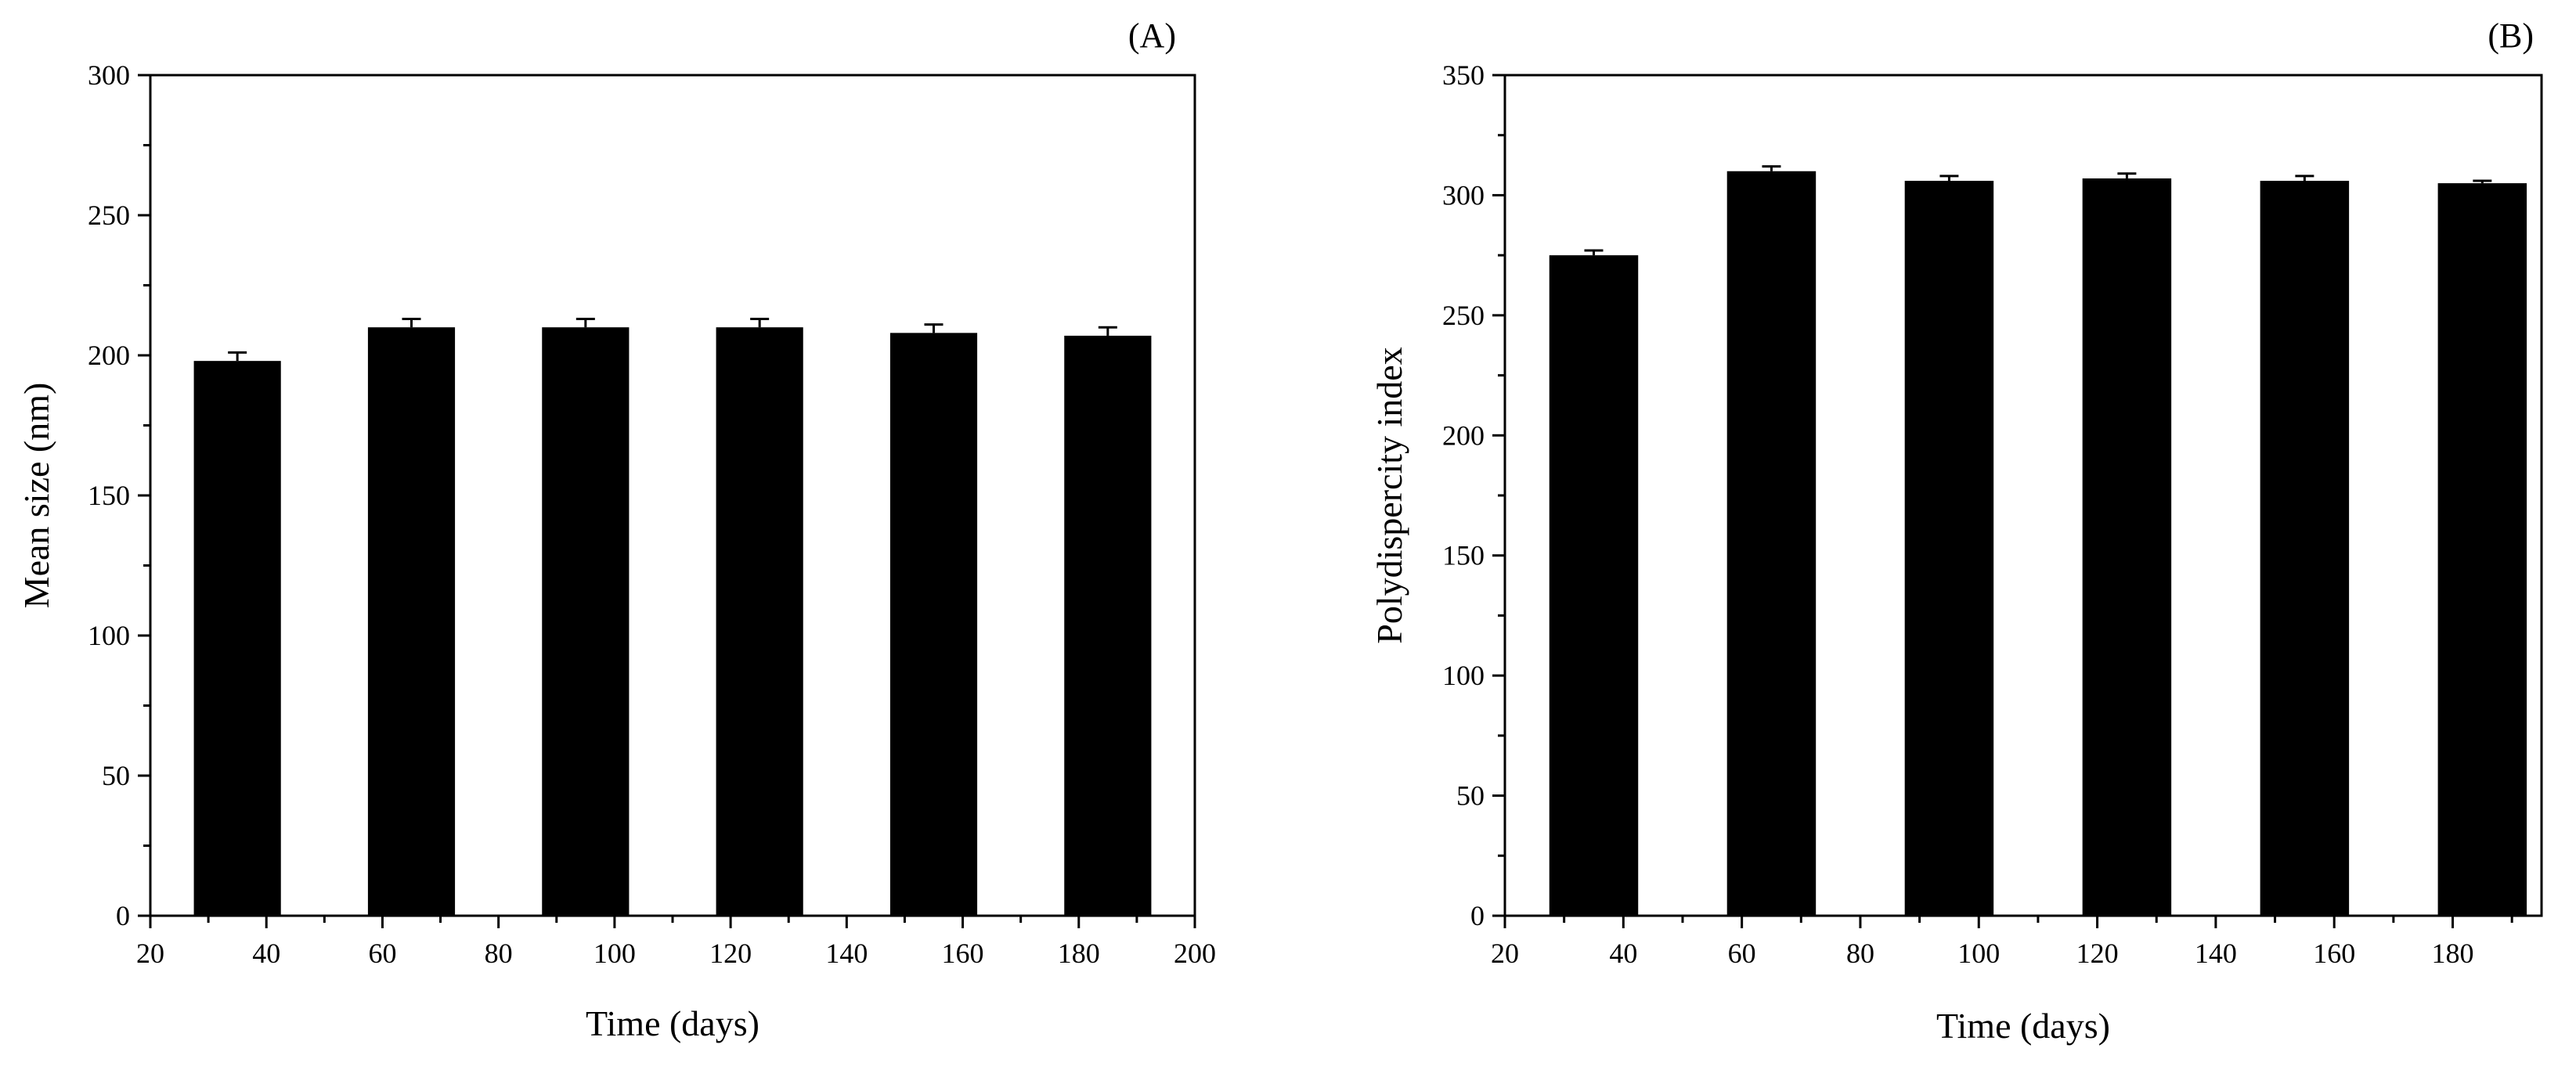  Describe the element at coordinates (2511, 35) in the screenshot. I see `panel-label: (B)` at that location.